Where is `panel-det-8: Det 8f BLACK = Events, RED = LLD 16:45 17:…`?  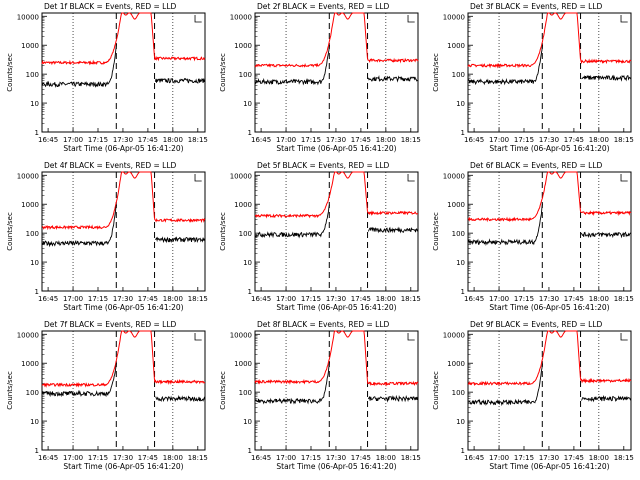
panel-det-8: Det 8f BLACK = Events, RED = LLD 16:45 17:… is located at coordinates (320, 395).